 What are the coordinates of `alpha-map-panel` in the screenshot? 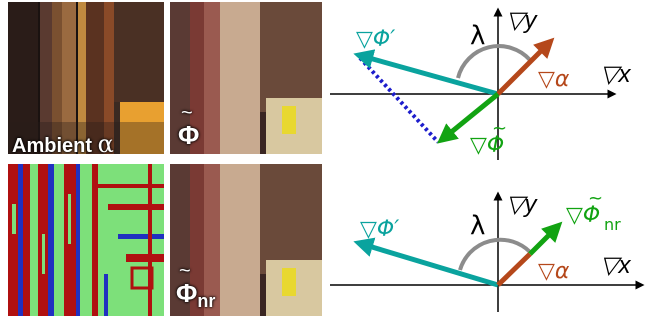 It's located at (86, 240).